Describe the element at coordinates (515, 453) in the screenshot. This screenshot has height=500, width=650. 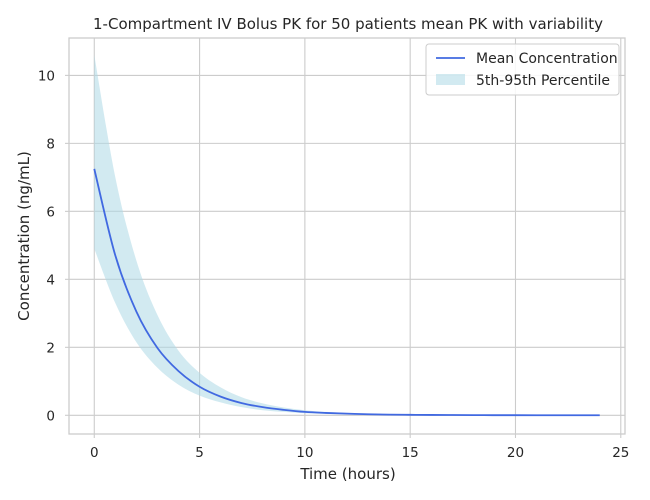
I see `x-tick-label-4: 20` at that location.